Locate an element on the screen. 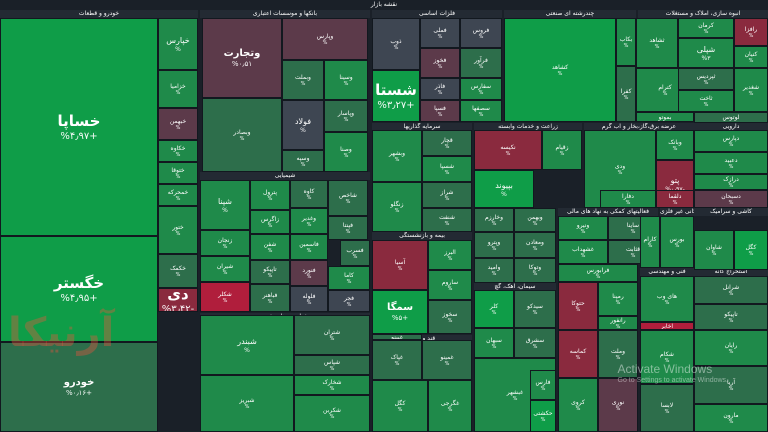 Image resolution: width=768 pixels, height=432 pixels. stock-tile: فرآور% is located at coordinates (481, 63).